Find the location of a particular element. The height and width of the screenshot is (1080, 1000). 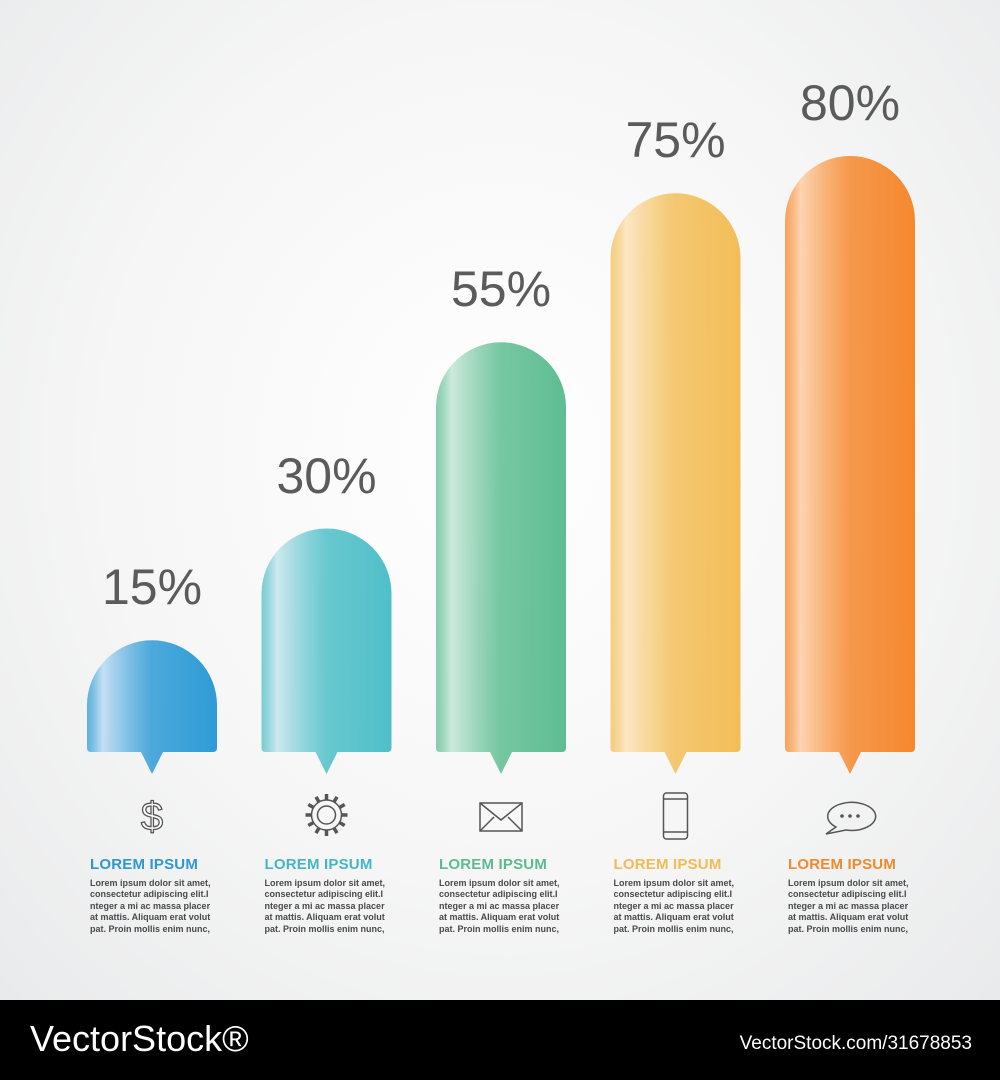

envelope-icon is located at coordinates (501, 817).